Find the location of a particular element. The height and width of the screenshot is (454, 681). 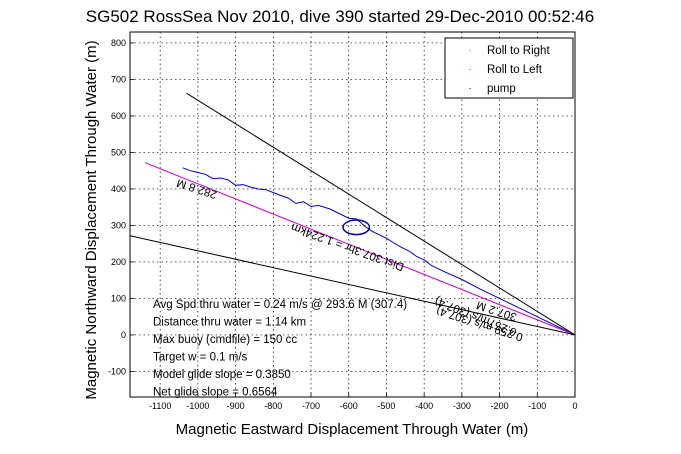

rotated-heading-label: Dist 307.3hr = 1.224km is located at coordinates (348, 246).